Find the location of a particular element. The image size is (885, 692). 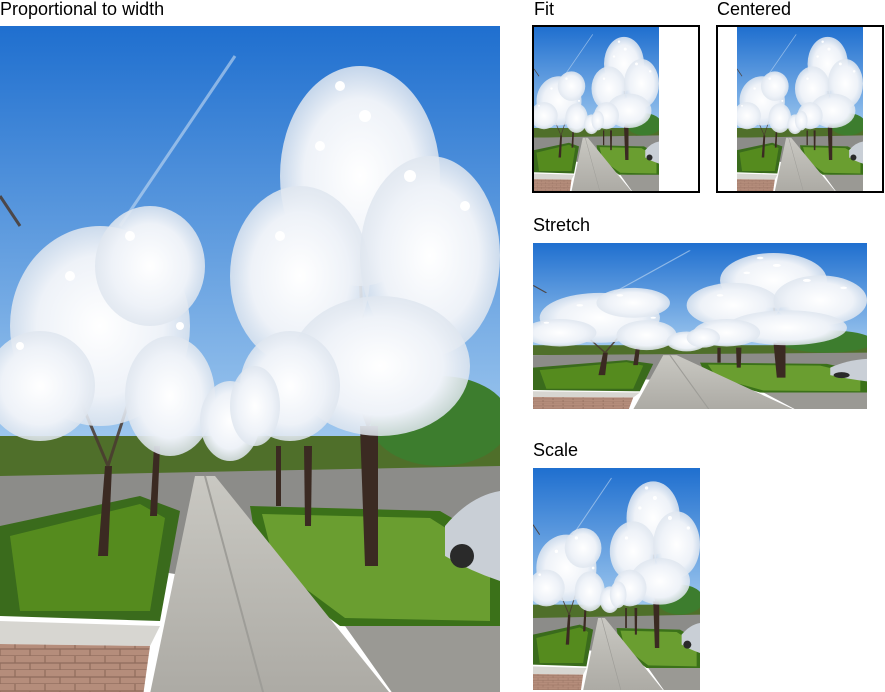

label-centered: Centered is located at coordinates (754, 9).